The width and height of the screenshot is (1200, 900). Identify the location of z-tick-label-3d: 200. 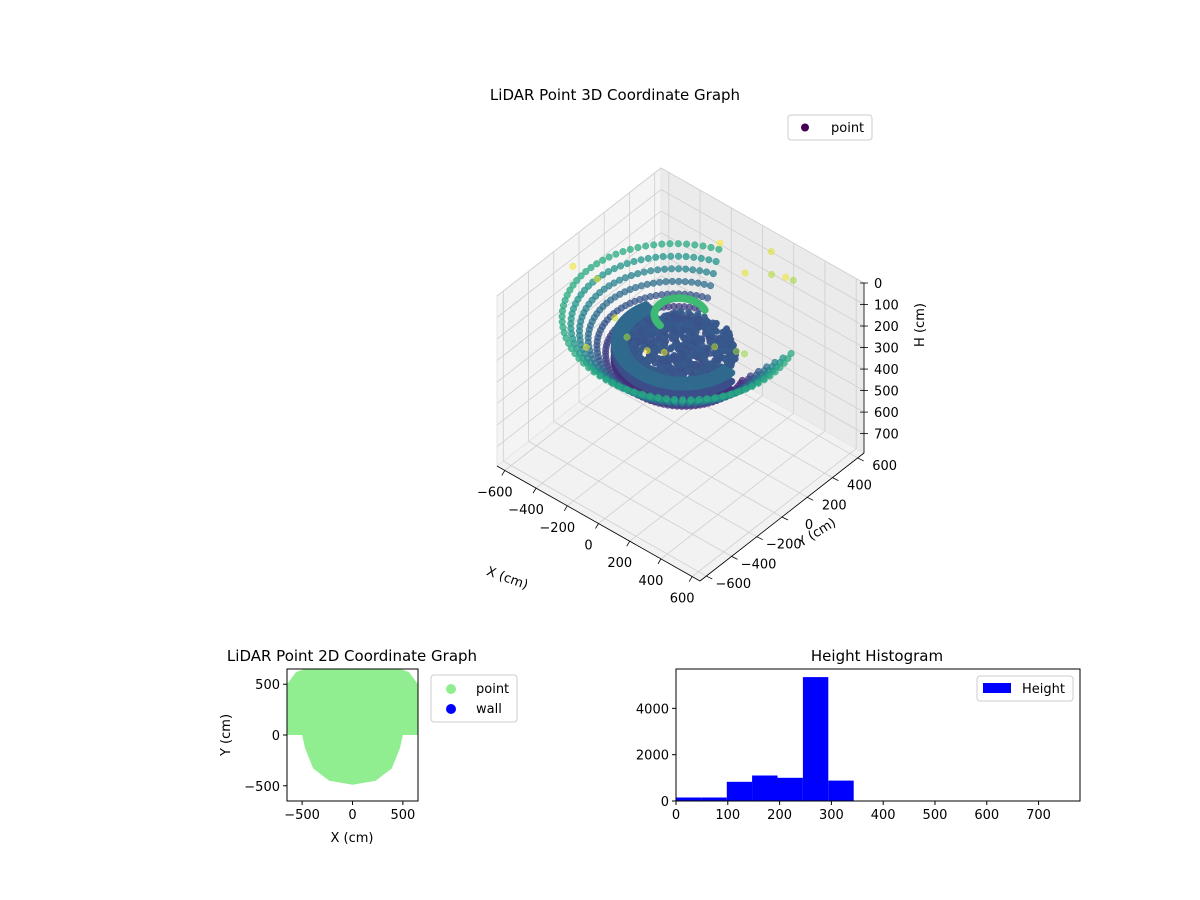
(886, 327).